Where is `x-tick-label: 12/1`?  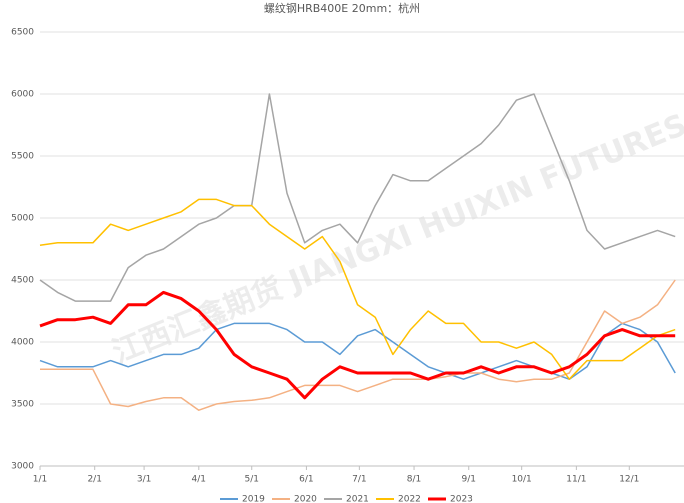
x-tick-label: 12/1 is located at coordinates (629, 480).